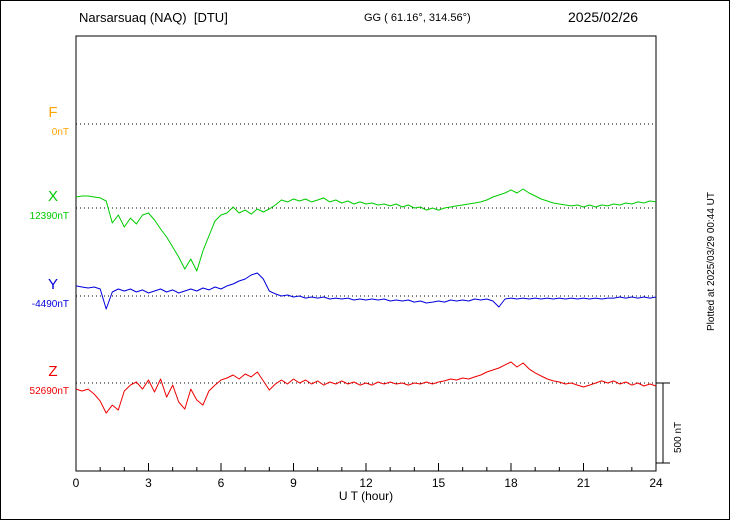  Describe the element at coordinates (76, 483) in the screenshot. I see `x-tick-label: 0` at that location.